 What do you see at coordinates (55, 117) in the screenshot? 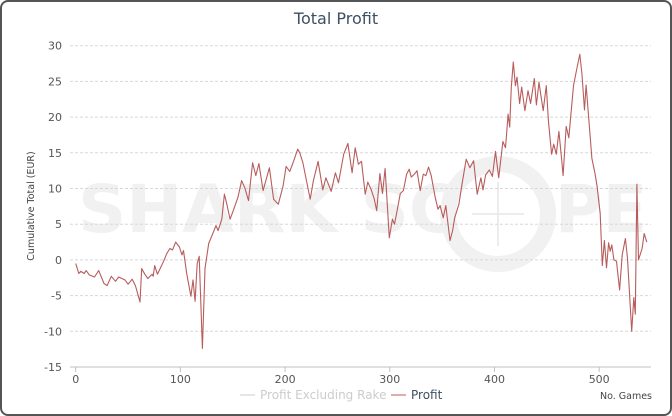
I see `y-tick-label: 20` at bounding box center [55, 117].